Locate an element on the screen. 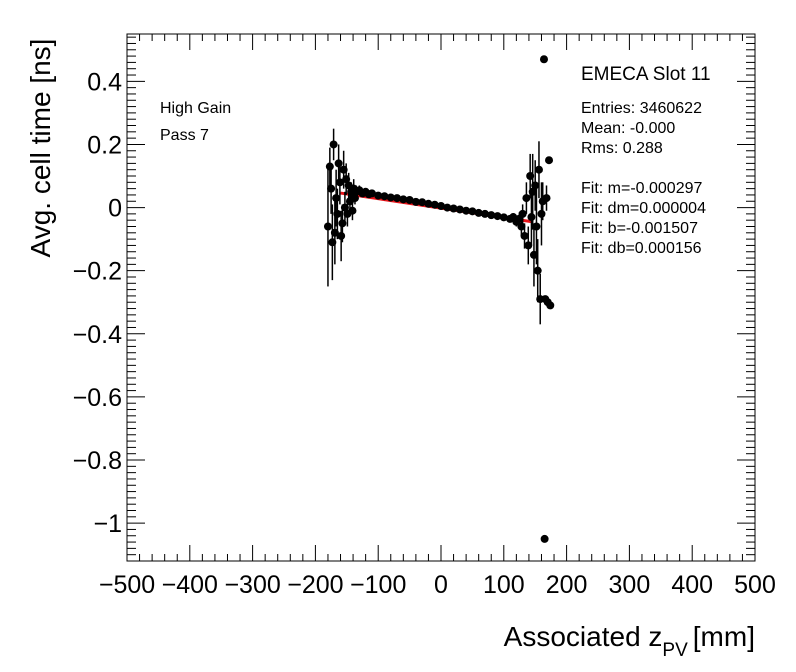  x-tick-label: 100 is located at coordinates (504, 585).